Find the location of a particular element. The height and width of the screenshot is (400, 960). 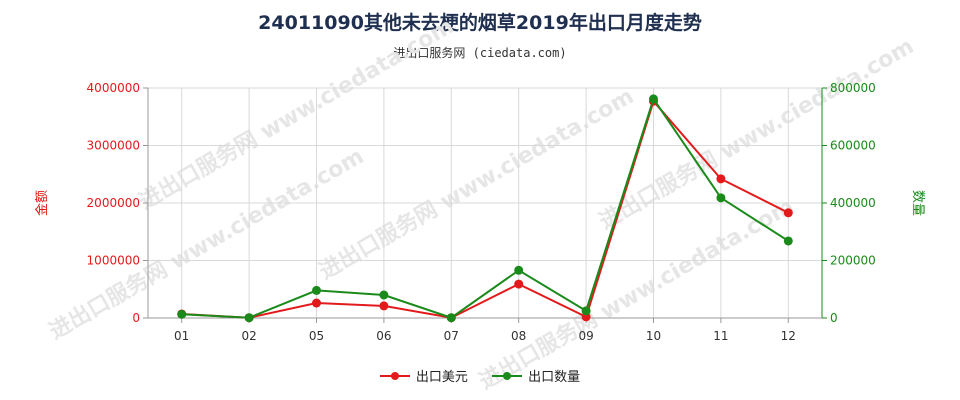

x-tick-label: 05 is located at coordinates (316, 336).